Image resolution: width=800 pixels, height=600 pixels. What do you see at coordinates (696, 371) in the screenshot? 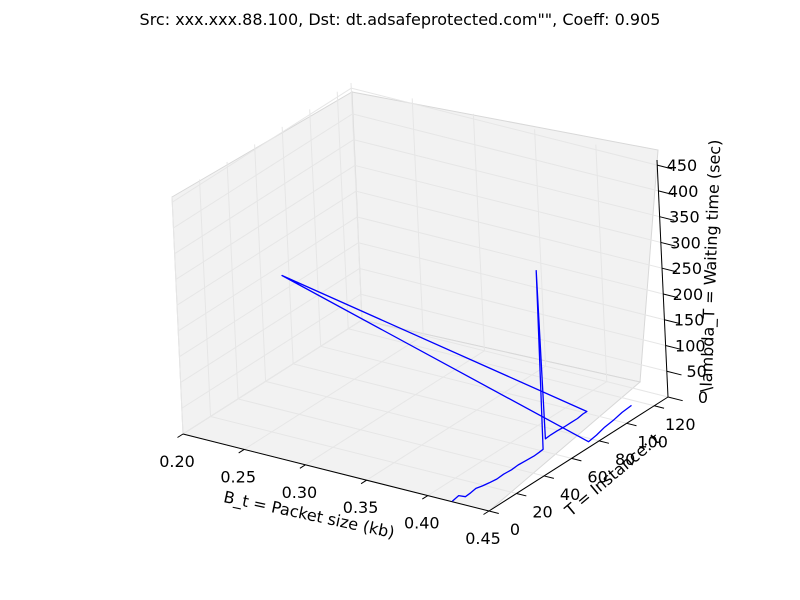
I see `z-tick-label: 50` at bounding box center [696, 371].